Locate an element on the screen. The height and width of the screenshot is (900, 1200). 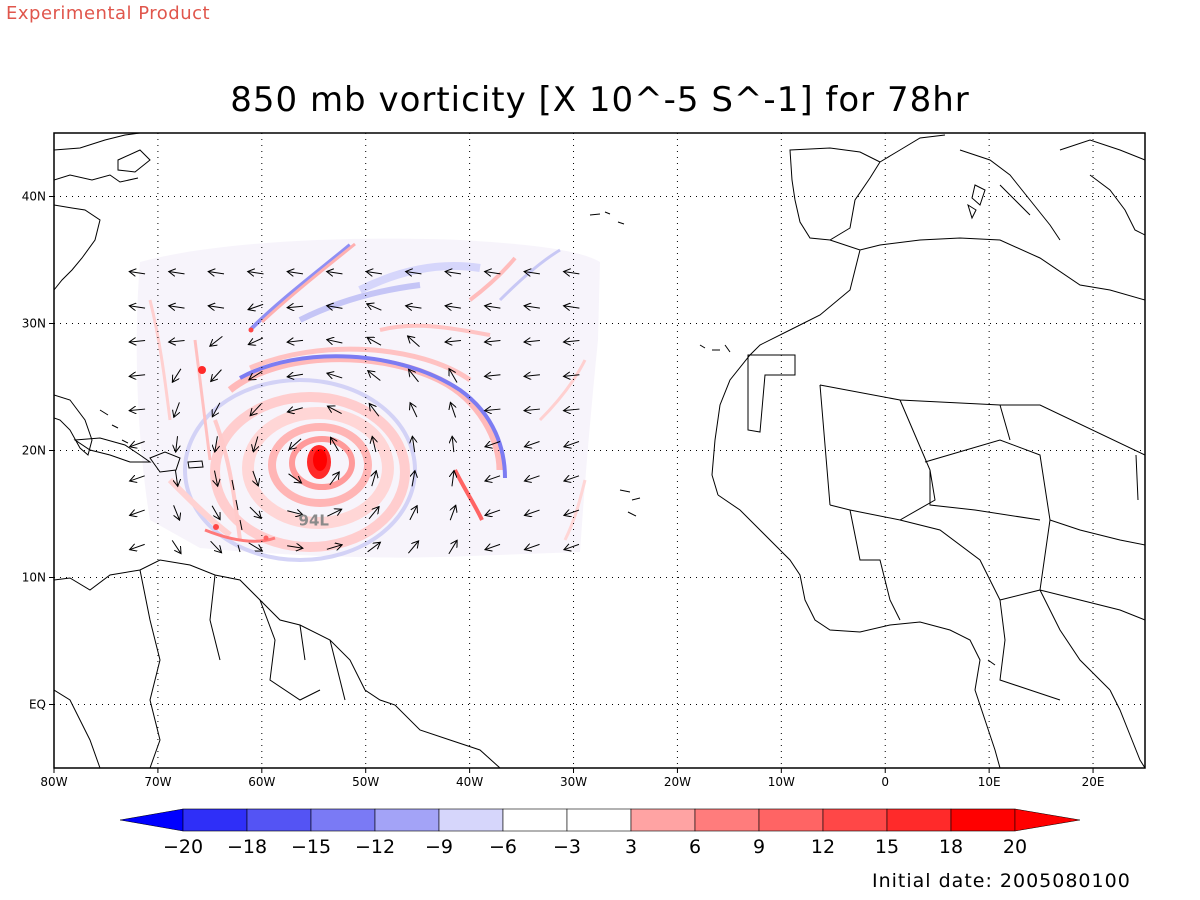
colorbar-label: 9 is located at coordinates (759, 847).